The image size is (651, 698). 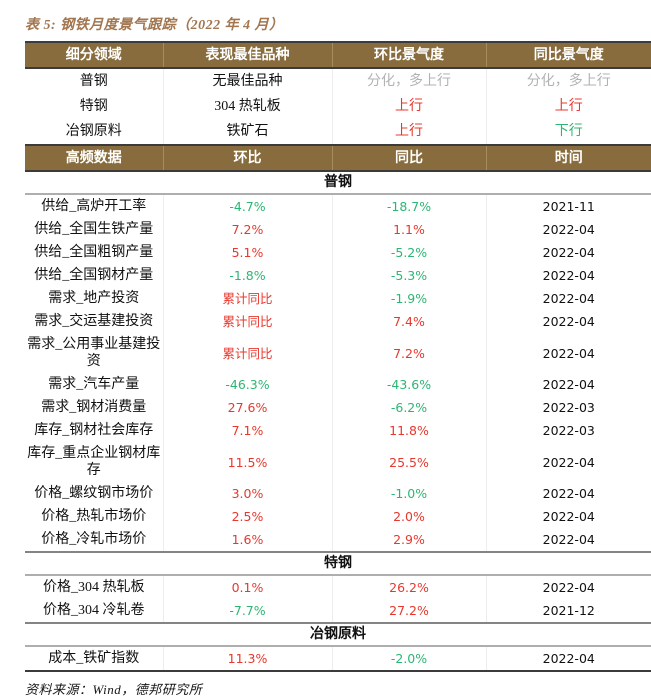 I want to click on yoy-trend-cell: 分化，多上行, so click(x=568, y=81).